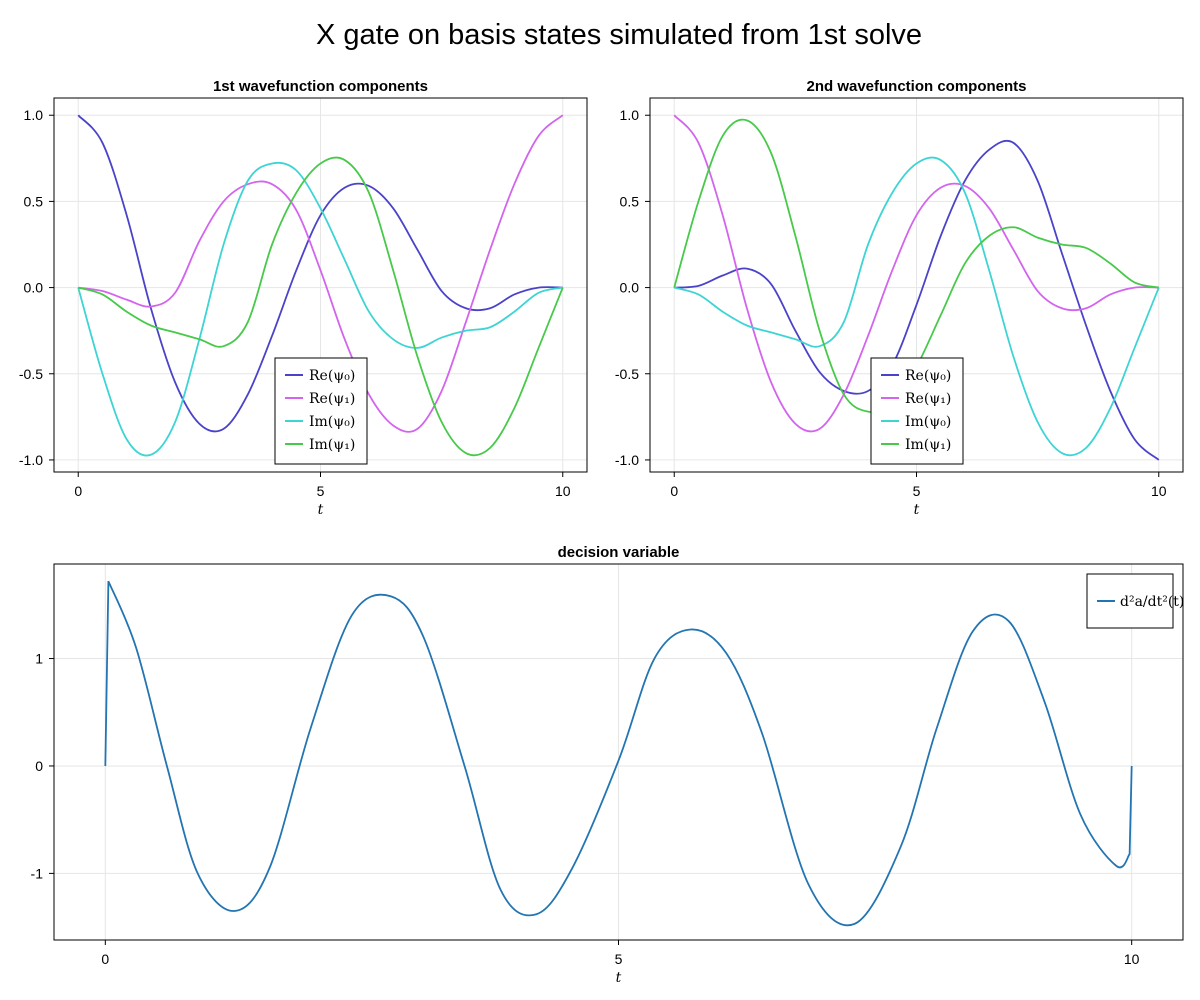 The height and width of the screenshot is (1000, 1200). Describe the element at coordinates (39, 659) in the screenshot. I see `panel3-y-tick-label: 1` at that location.